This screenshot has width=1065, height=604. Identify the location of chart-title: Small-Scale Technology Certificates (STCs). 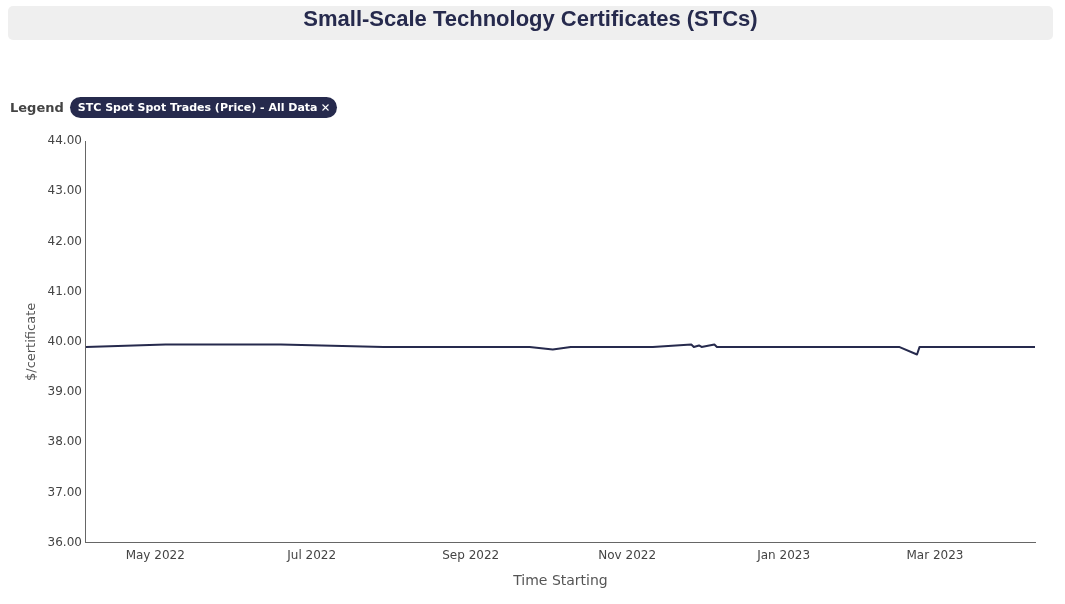
(530, 23).